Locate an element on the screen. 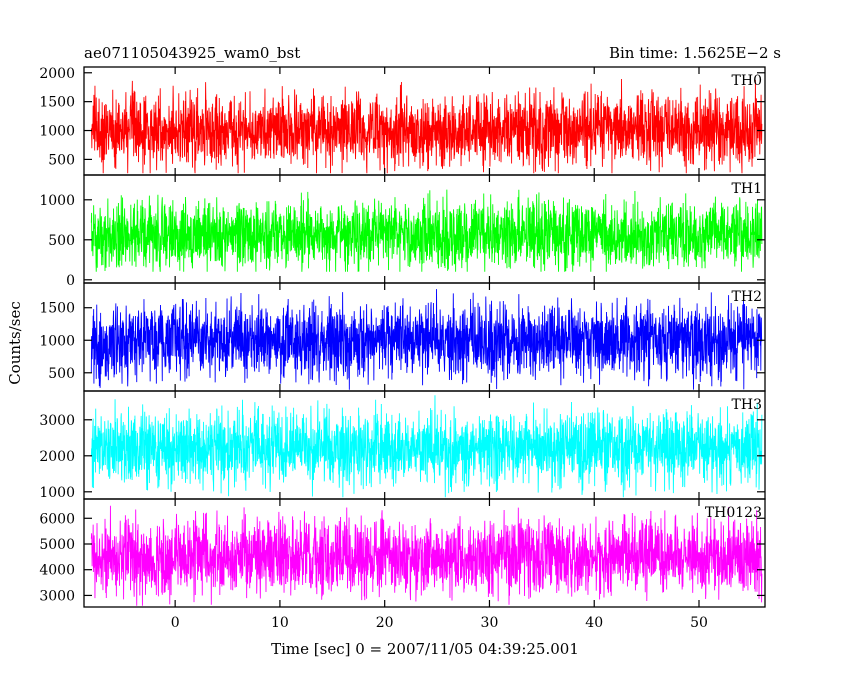 Image resolution: width=850 pixels, height=680 pixels. panel-th3: 1000 2000 3000 TH3 is located at coordinates (402, 445).